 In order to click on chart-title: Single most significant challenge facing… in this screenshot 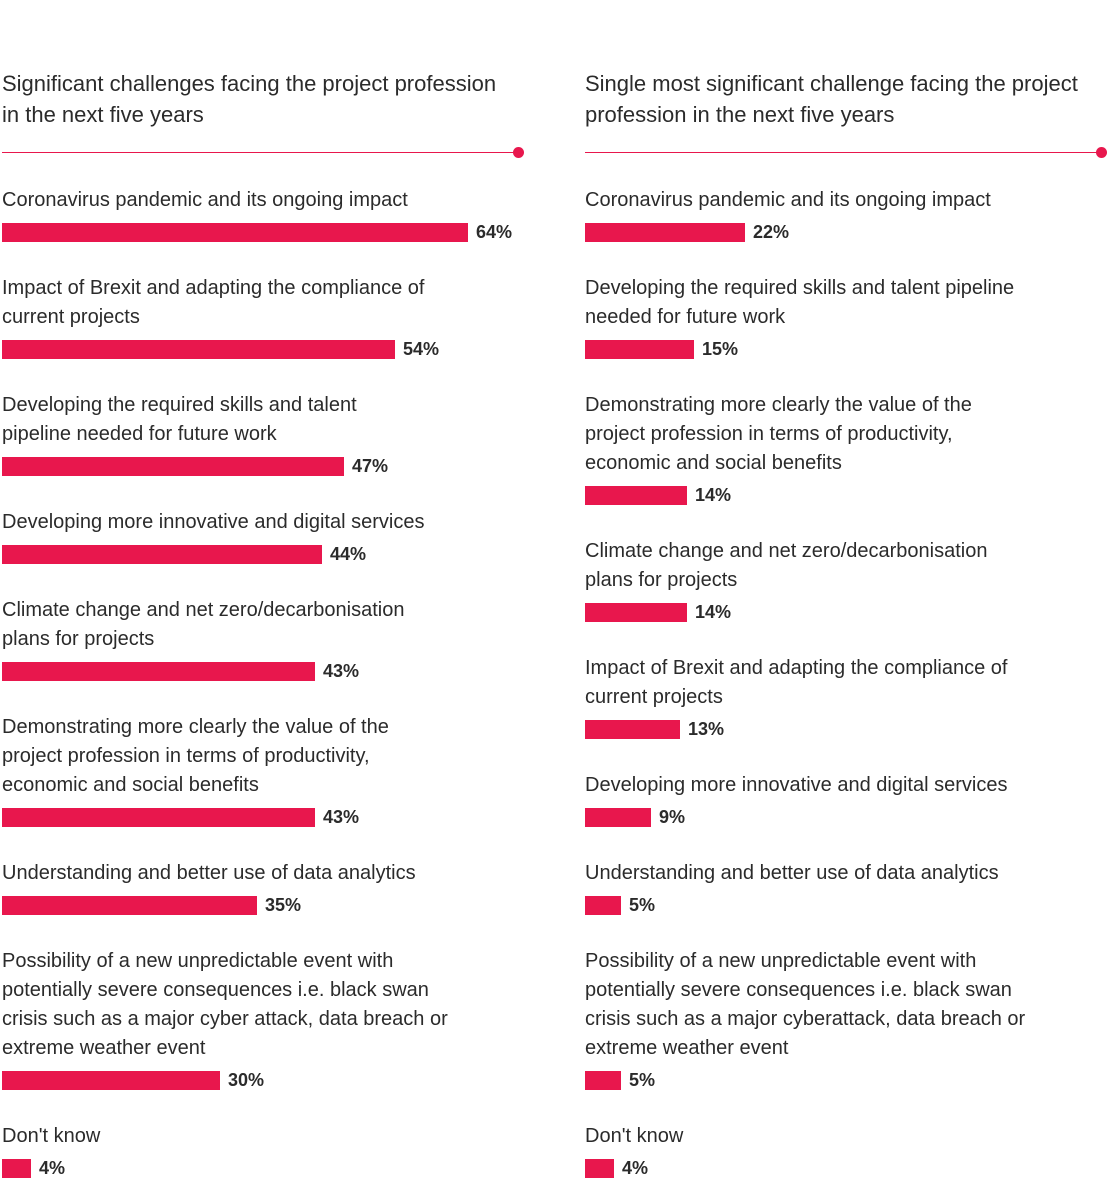, I will do `click(845, 99)`.